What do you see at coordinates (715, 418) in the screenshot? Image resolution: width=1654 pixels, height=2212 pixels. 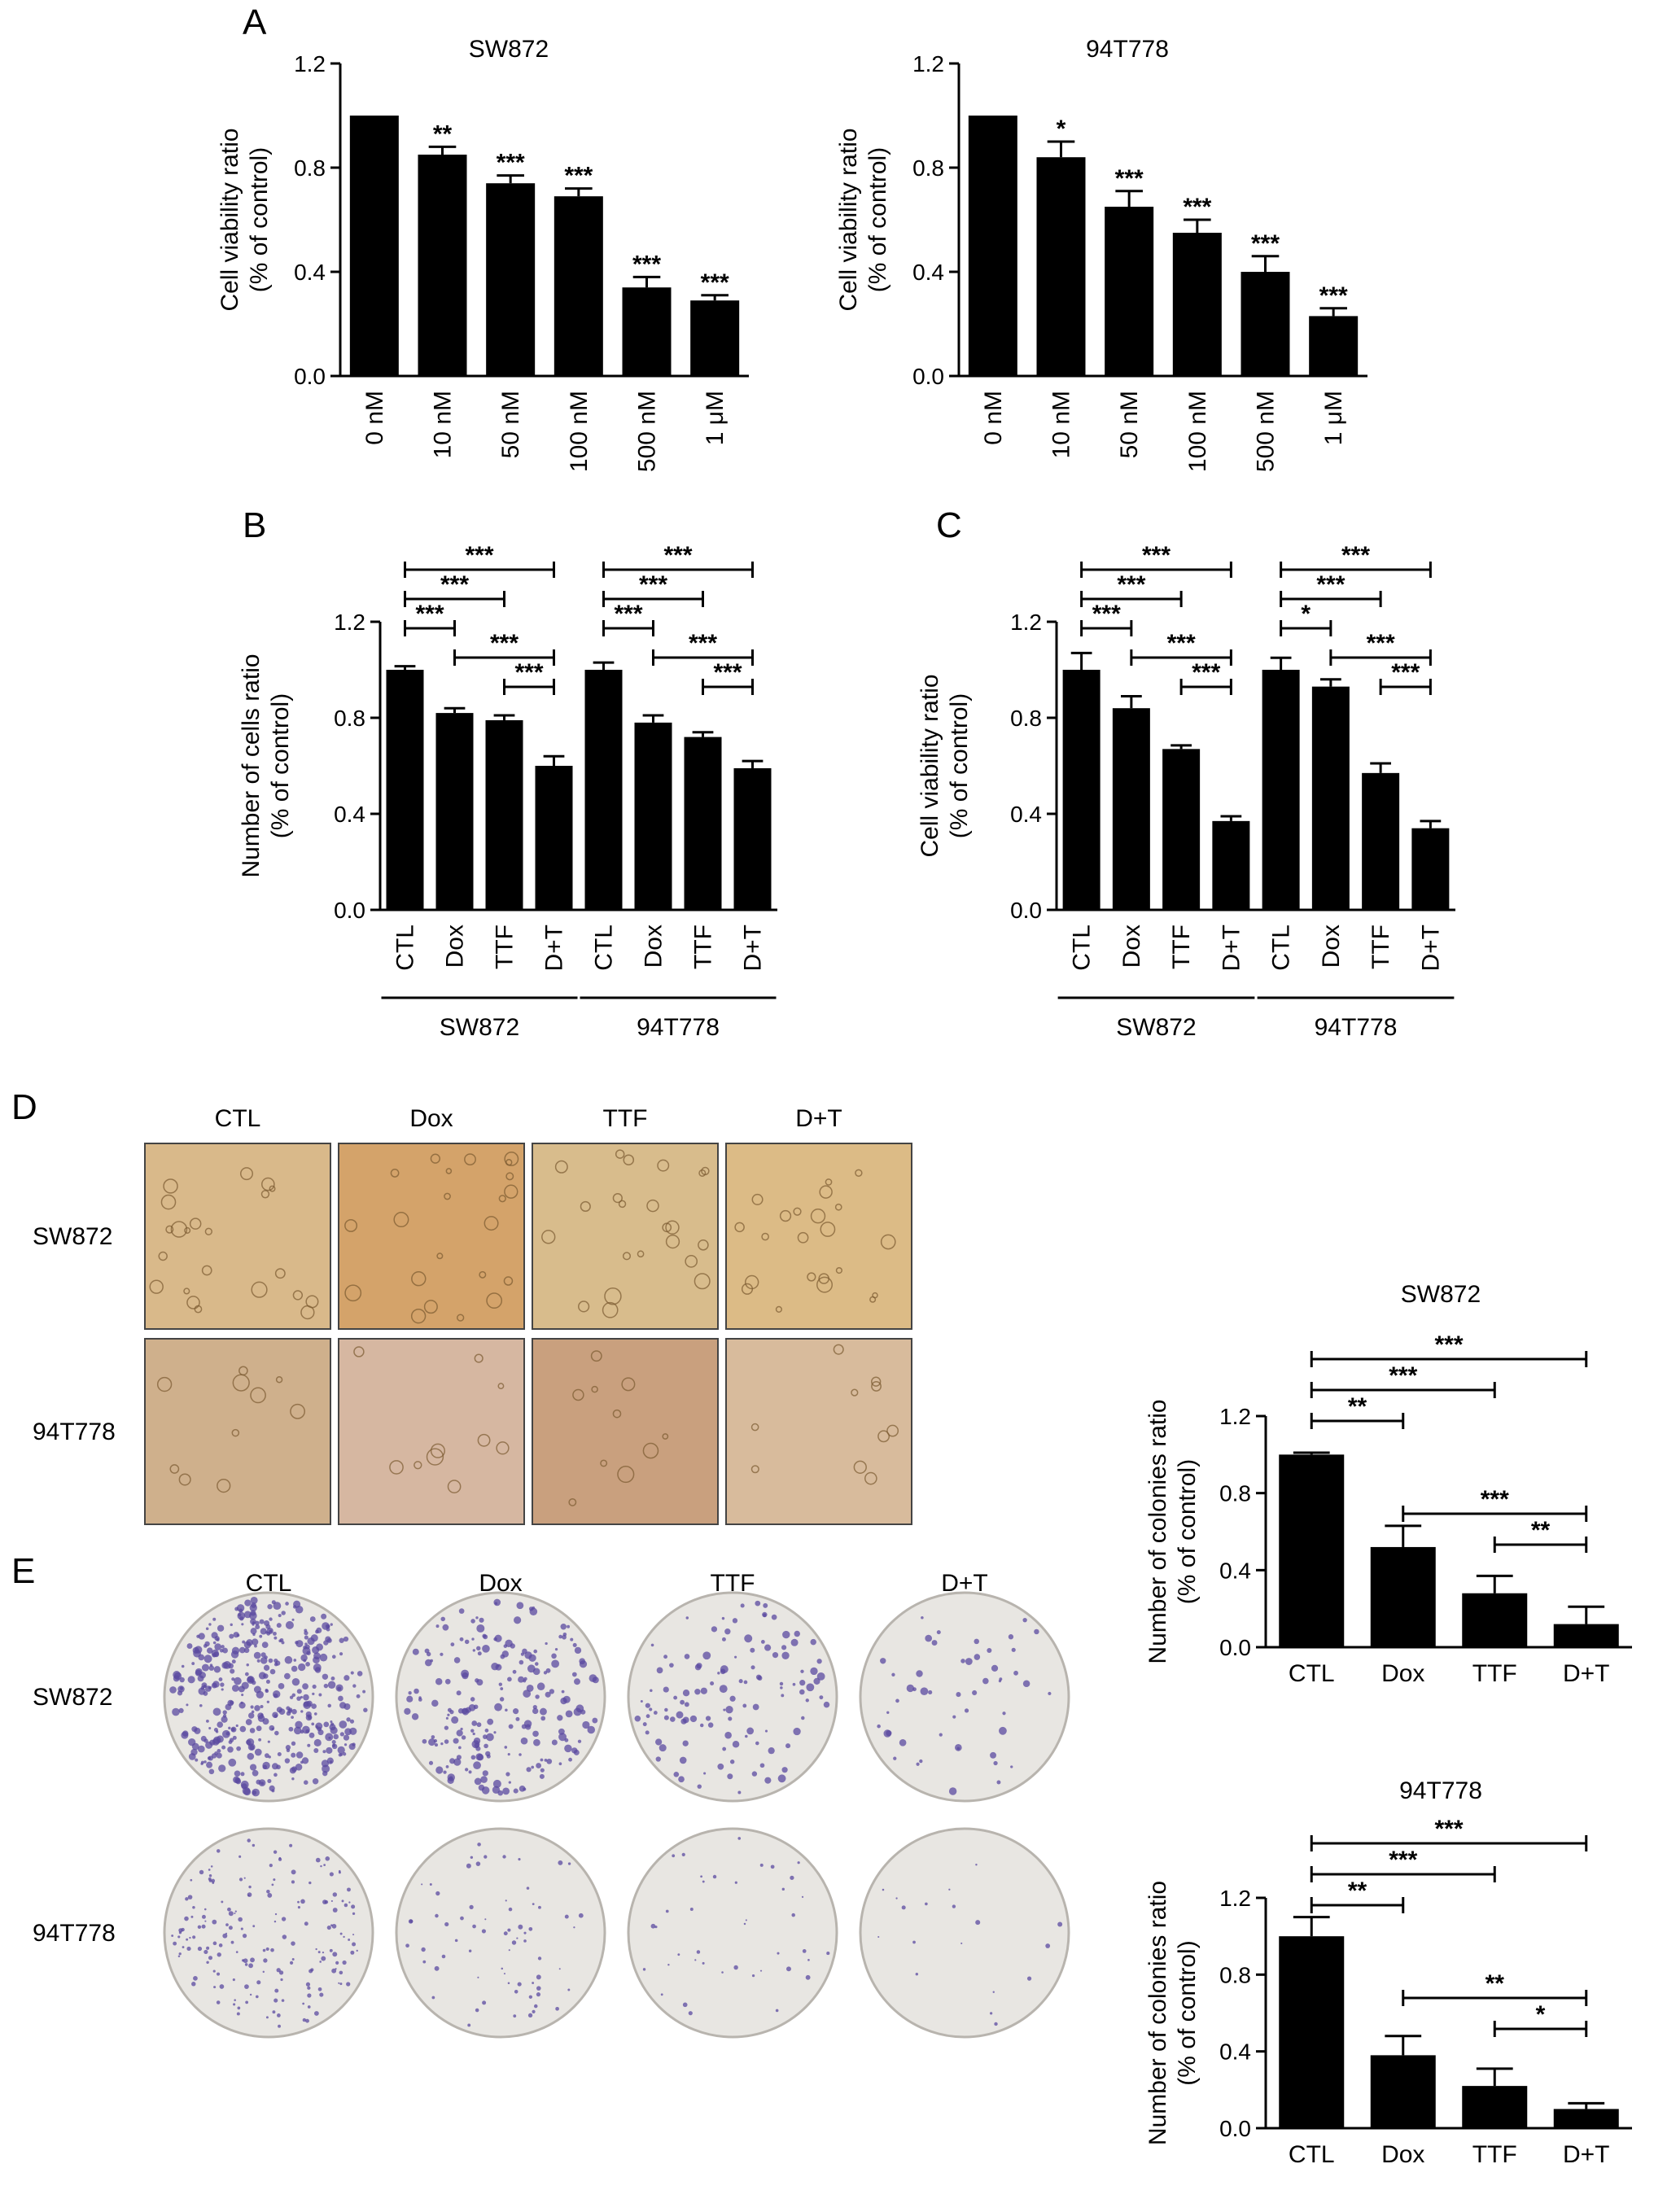 I see `x-tick-label-group: 1 μM` at bounding box center [715, 418].